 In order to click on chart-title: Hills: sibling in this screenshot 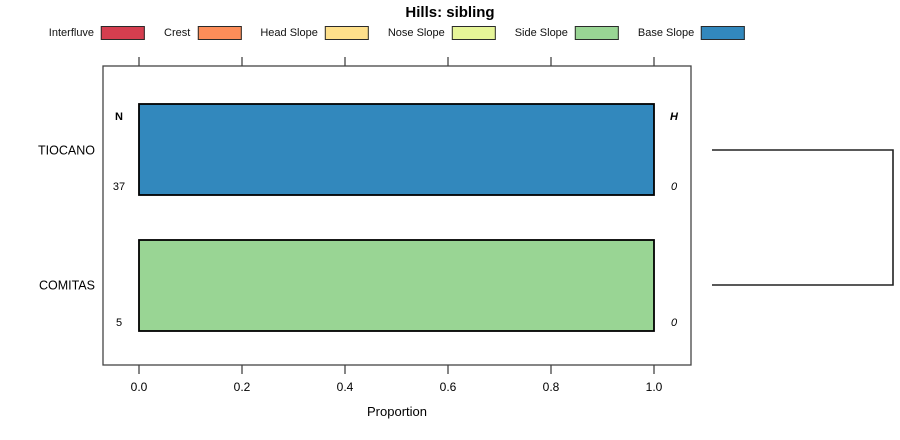, I will do `click(450, 12)`.